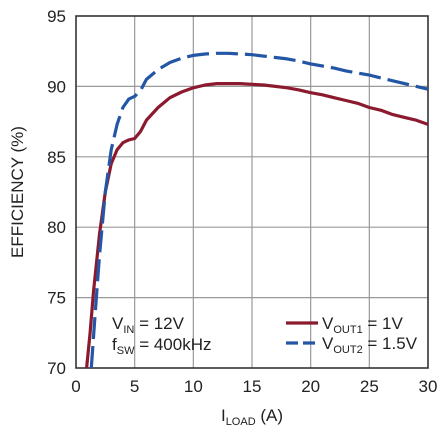 The width and height of the screenshot is (445, 435). What do you see at coordinates (56, 298) in the screenshot?
I see `y-tick-label: 75` at bounding box center [56, 298].